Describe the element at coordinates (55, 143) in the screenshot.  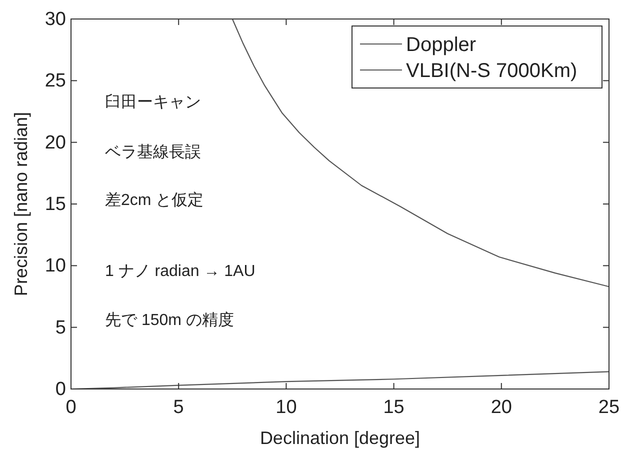
I see `y-tick-label: 20` at that location.